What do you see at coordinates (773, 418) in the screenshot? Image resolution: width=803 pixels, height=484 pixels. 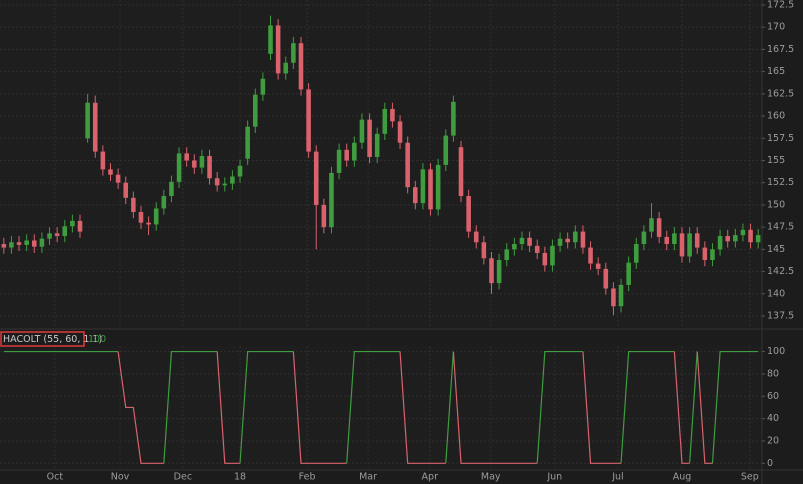 I see `y-tick-label: 40` at bounding box center [773, 418].